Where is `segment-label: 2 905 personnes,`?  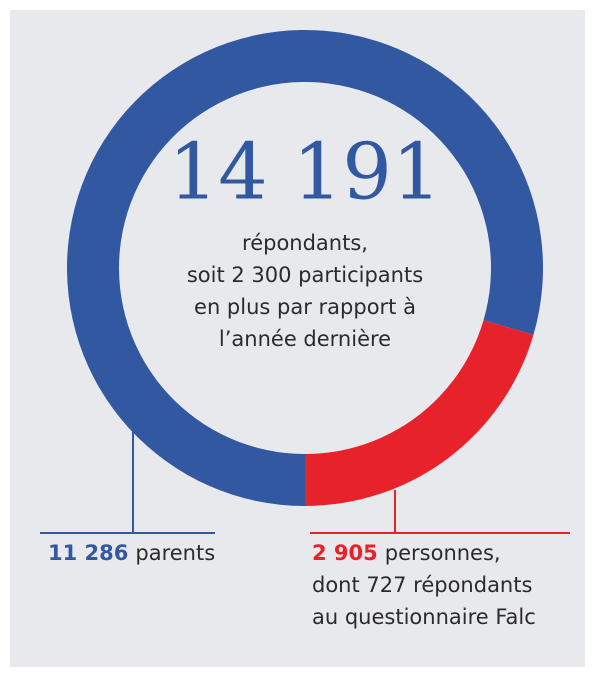
segment-label: 2 905 personnes, is located at coordinates (406, 553).